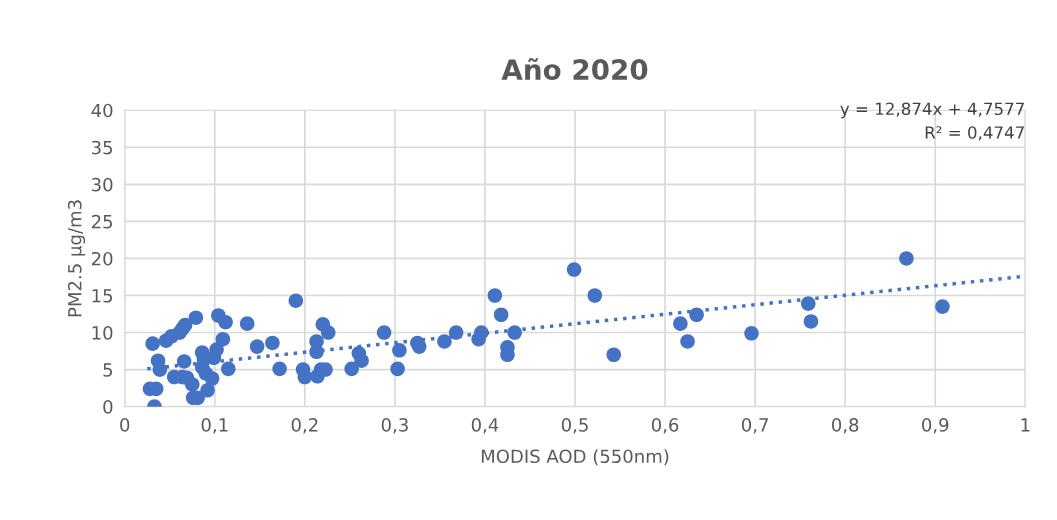 The image size is (1057, 520). Describe the element at coordinates (575, 457) in the screenshot. I see `x-axis-title: MODIS AOD (550nm)` at that location.